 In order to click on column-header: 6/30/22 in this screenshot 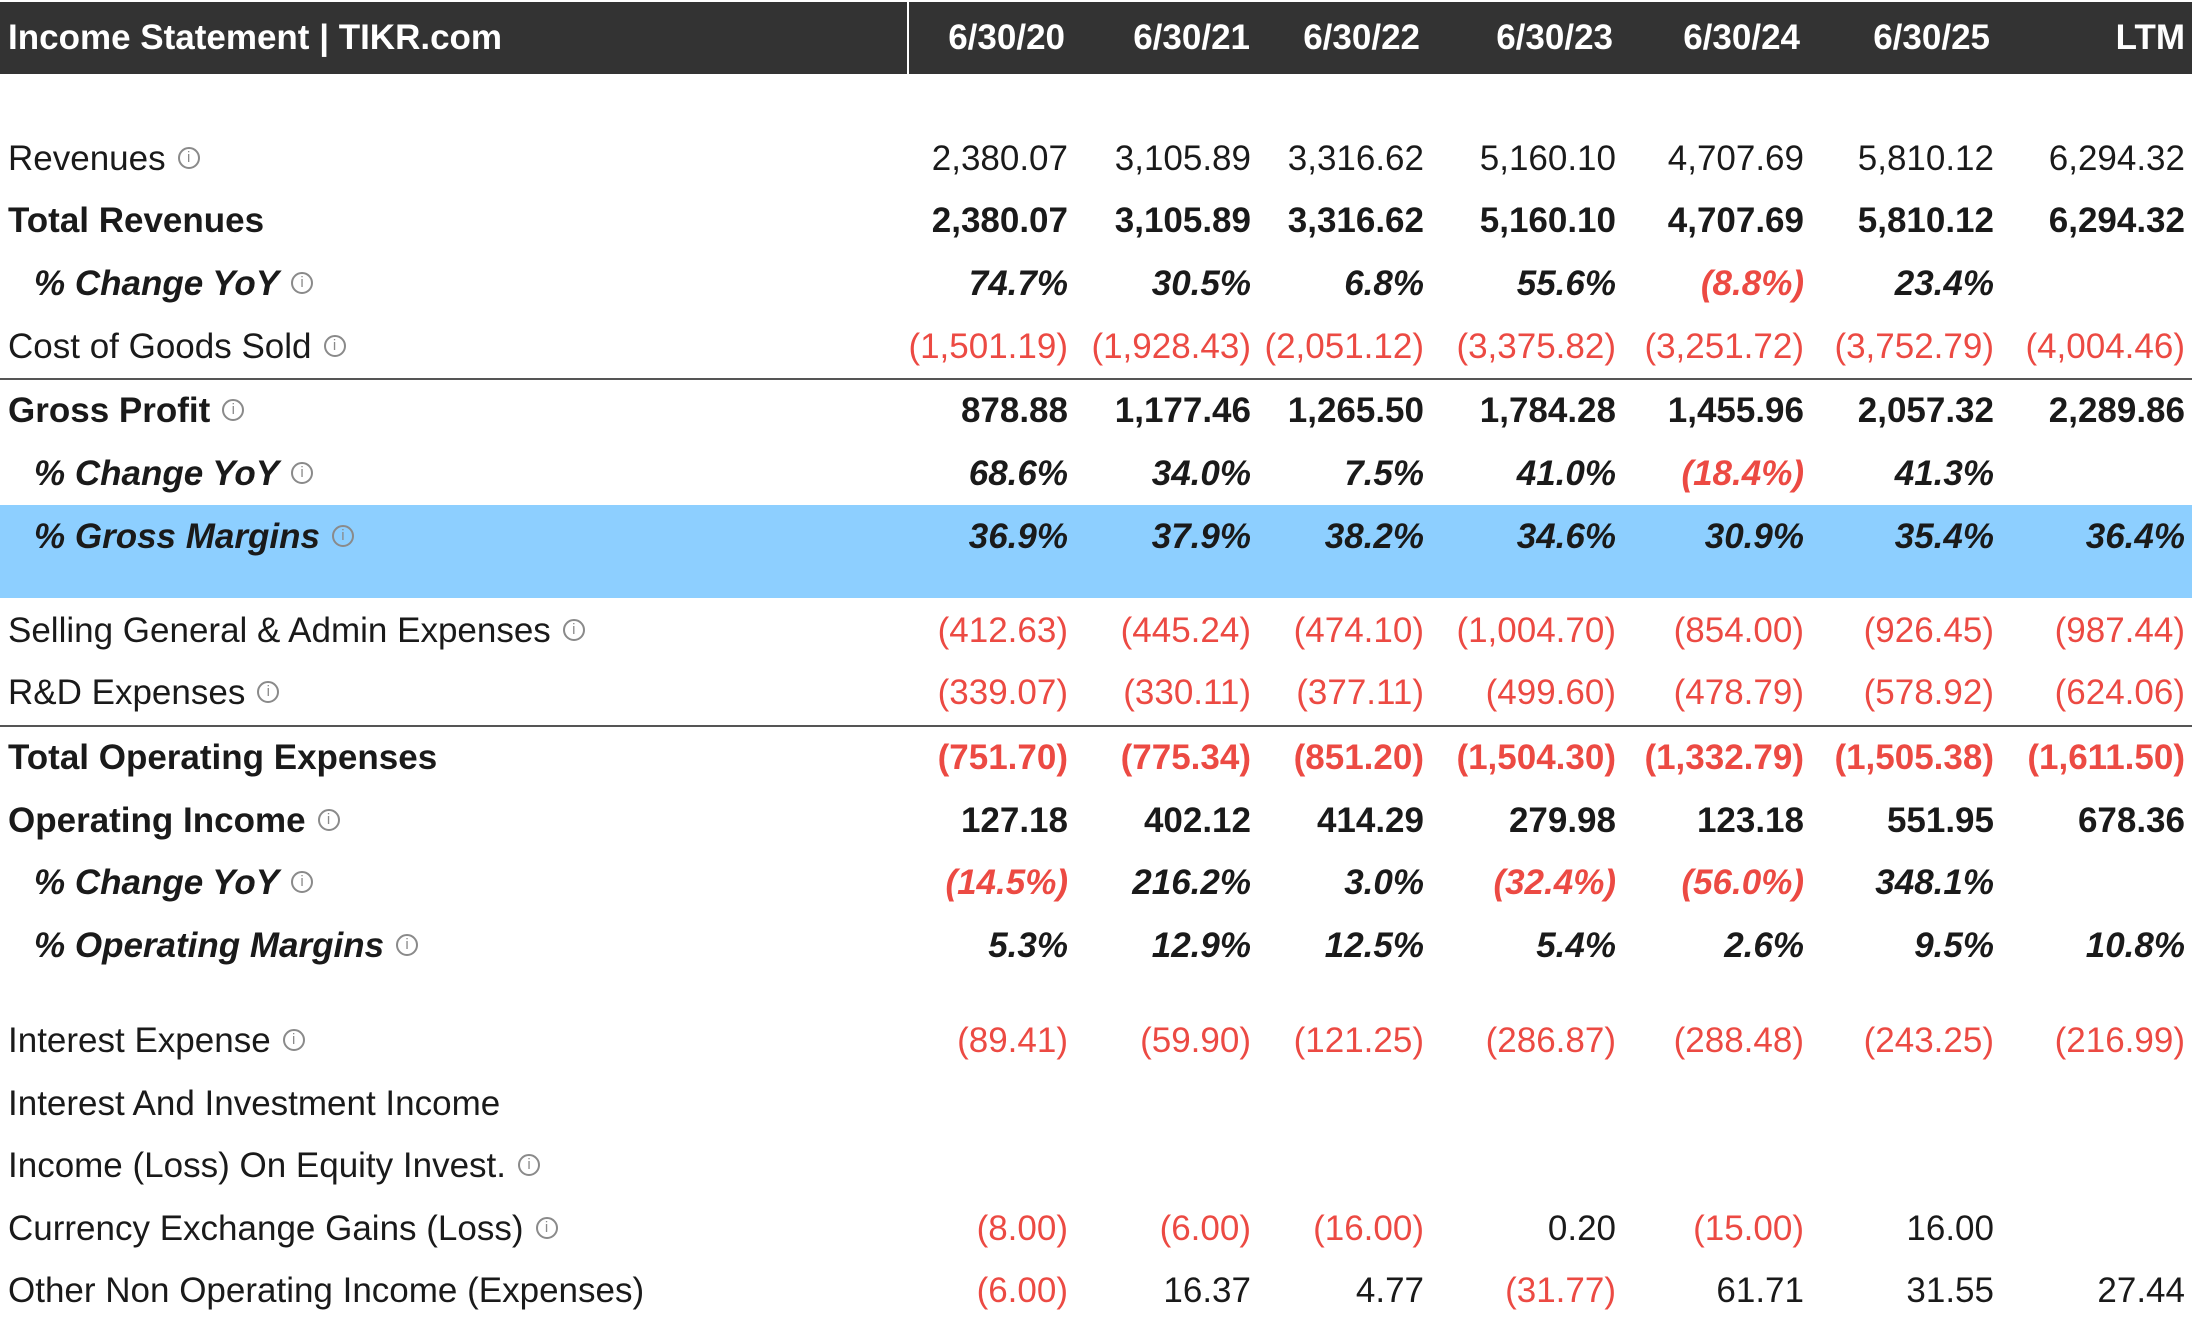, I will do `click(1361, 37)`.